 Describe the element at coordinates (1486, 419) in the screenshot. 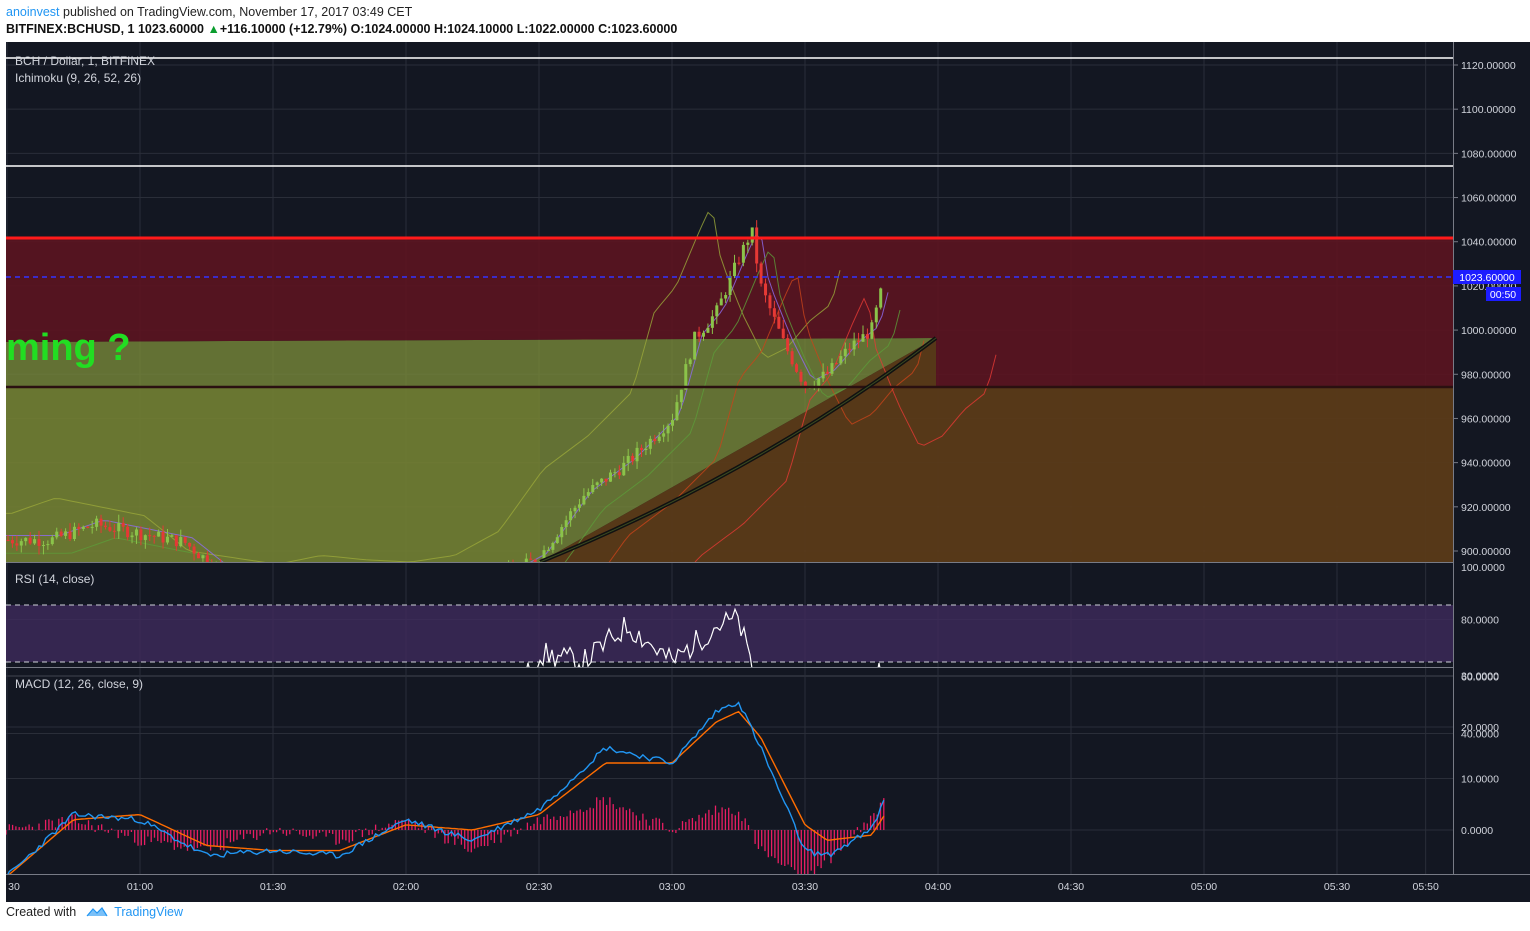

I see `price-tick: 960.00000` at that location.